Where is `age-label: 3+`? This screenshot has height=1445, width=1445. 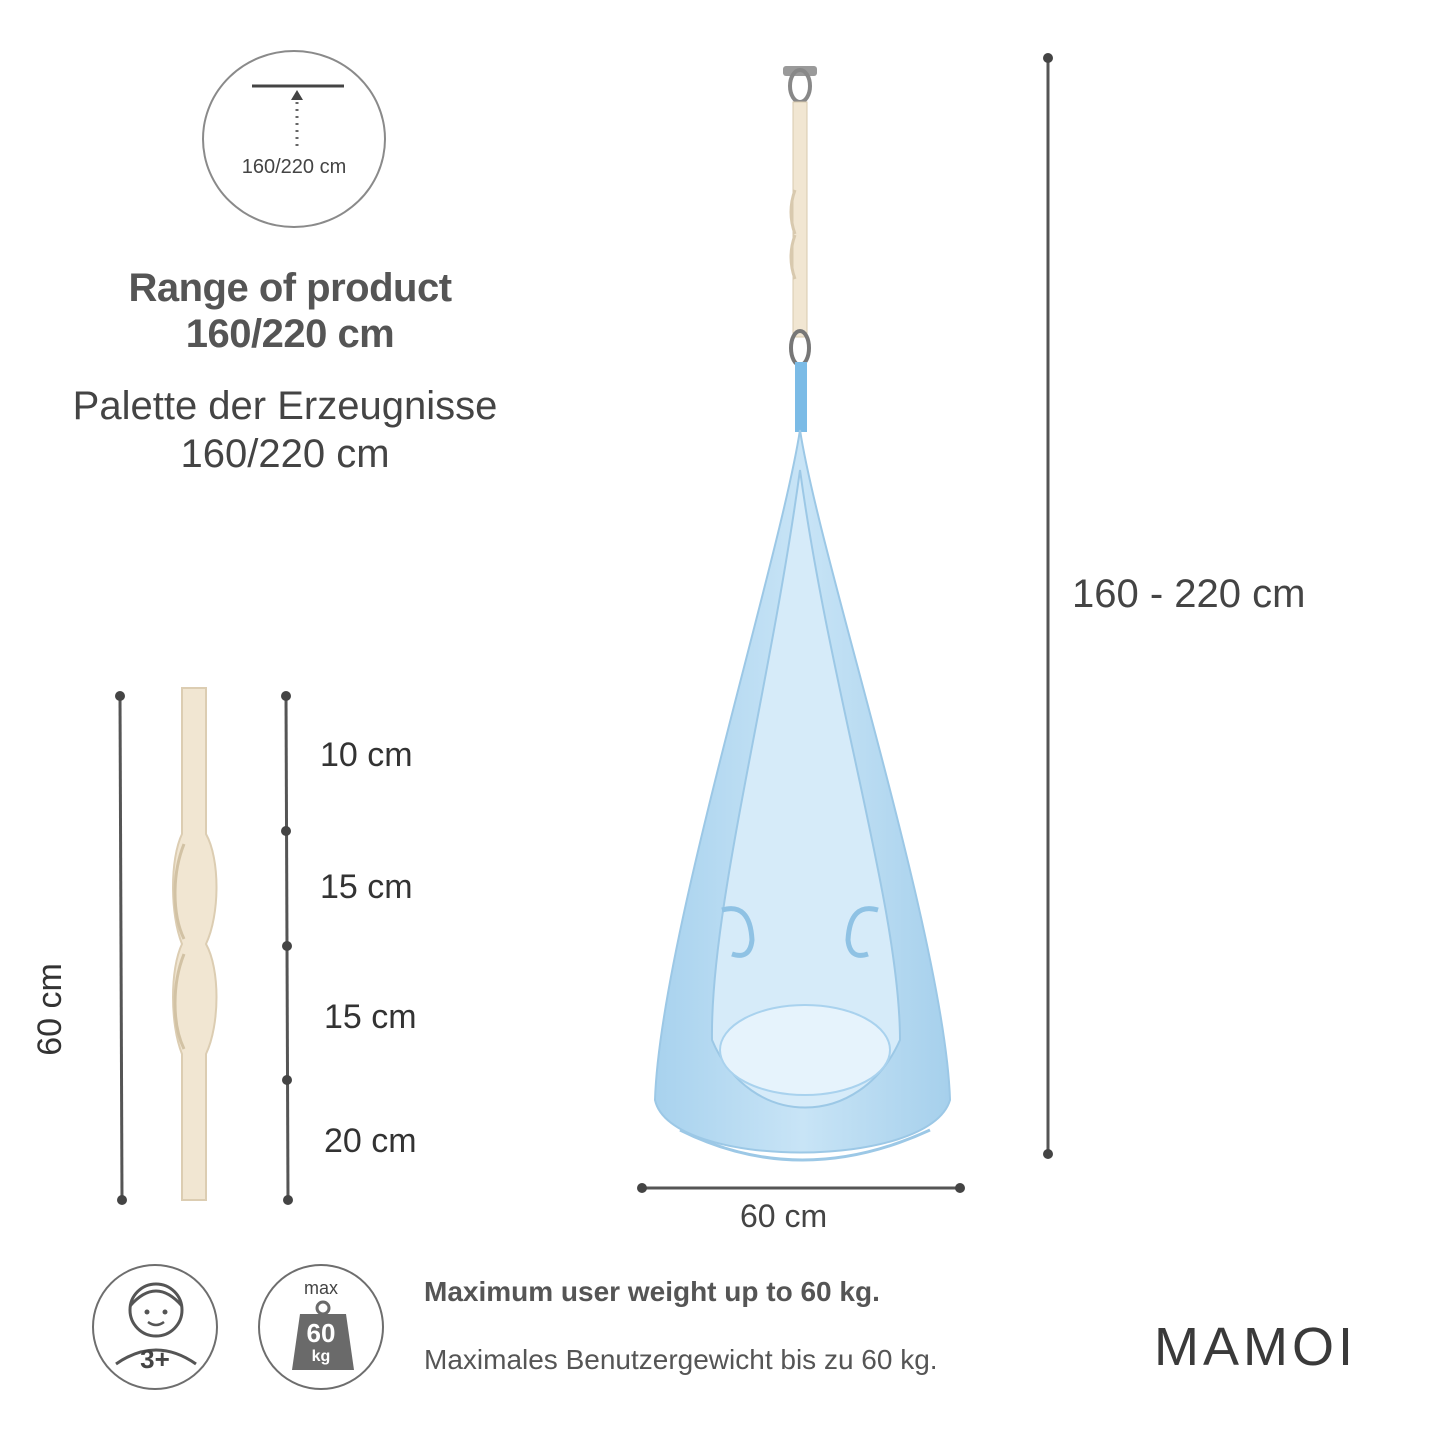
age-label: 3+ is located at coordinates (155, 1359).